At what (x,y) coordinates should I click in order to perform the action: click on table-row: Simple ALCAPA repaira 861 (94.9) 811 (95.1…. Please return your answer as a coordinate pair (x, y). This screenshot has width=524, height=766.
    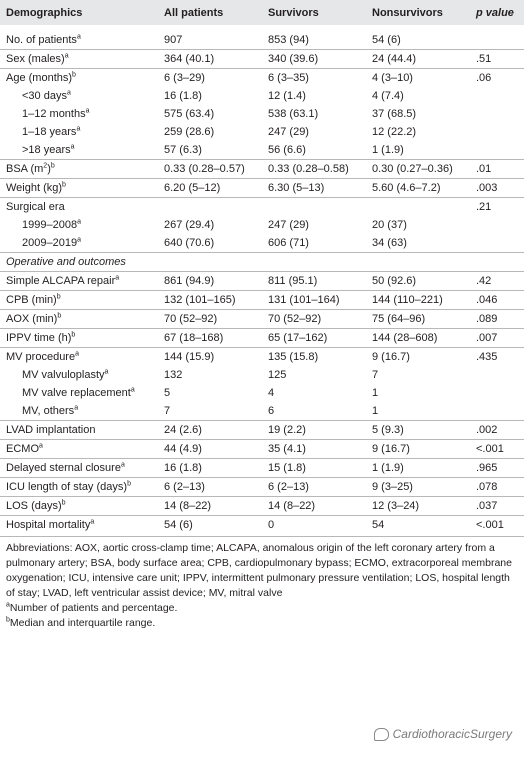
    Looking at the image, I should click on (262, 281).